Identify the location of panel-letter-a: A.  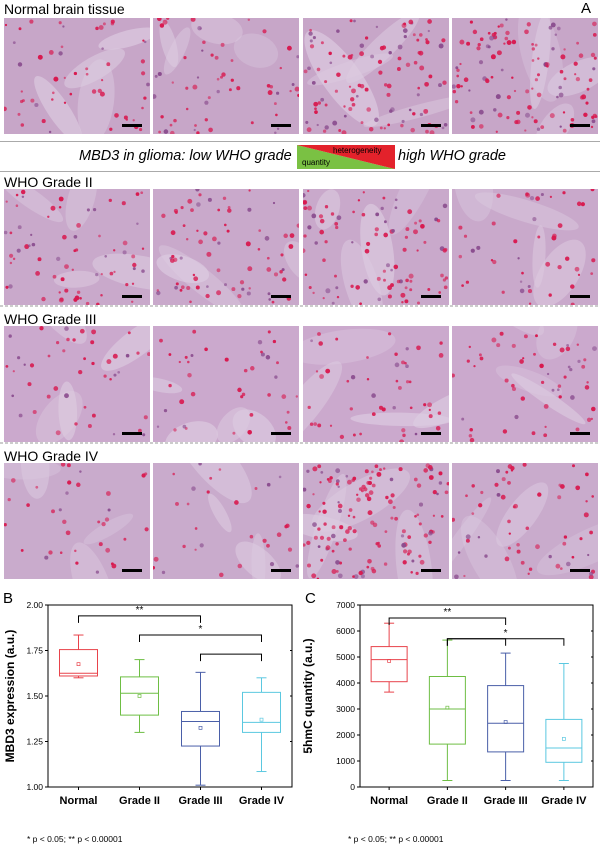
(586, 8).